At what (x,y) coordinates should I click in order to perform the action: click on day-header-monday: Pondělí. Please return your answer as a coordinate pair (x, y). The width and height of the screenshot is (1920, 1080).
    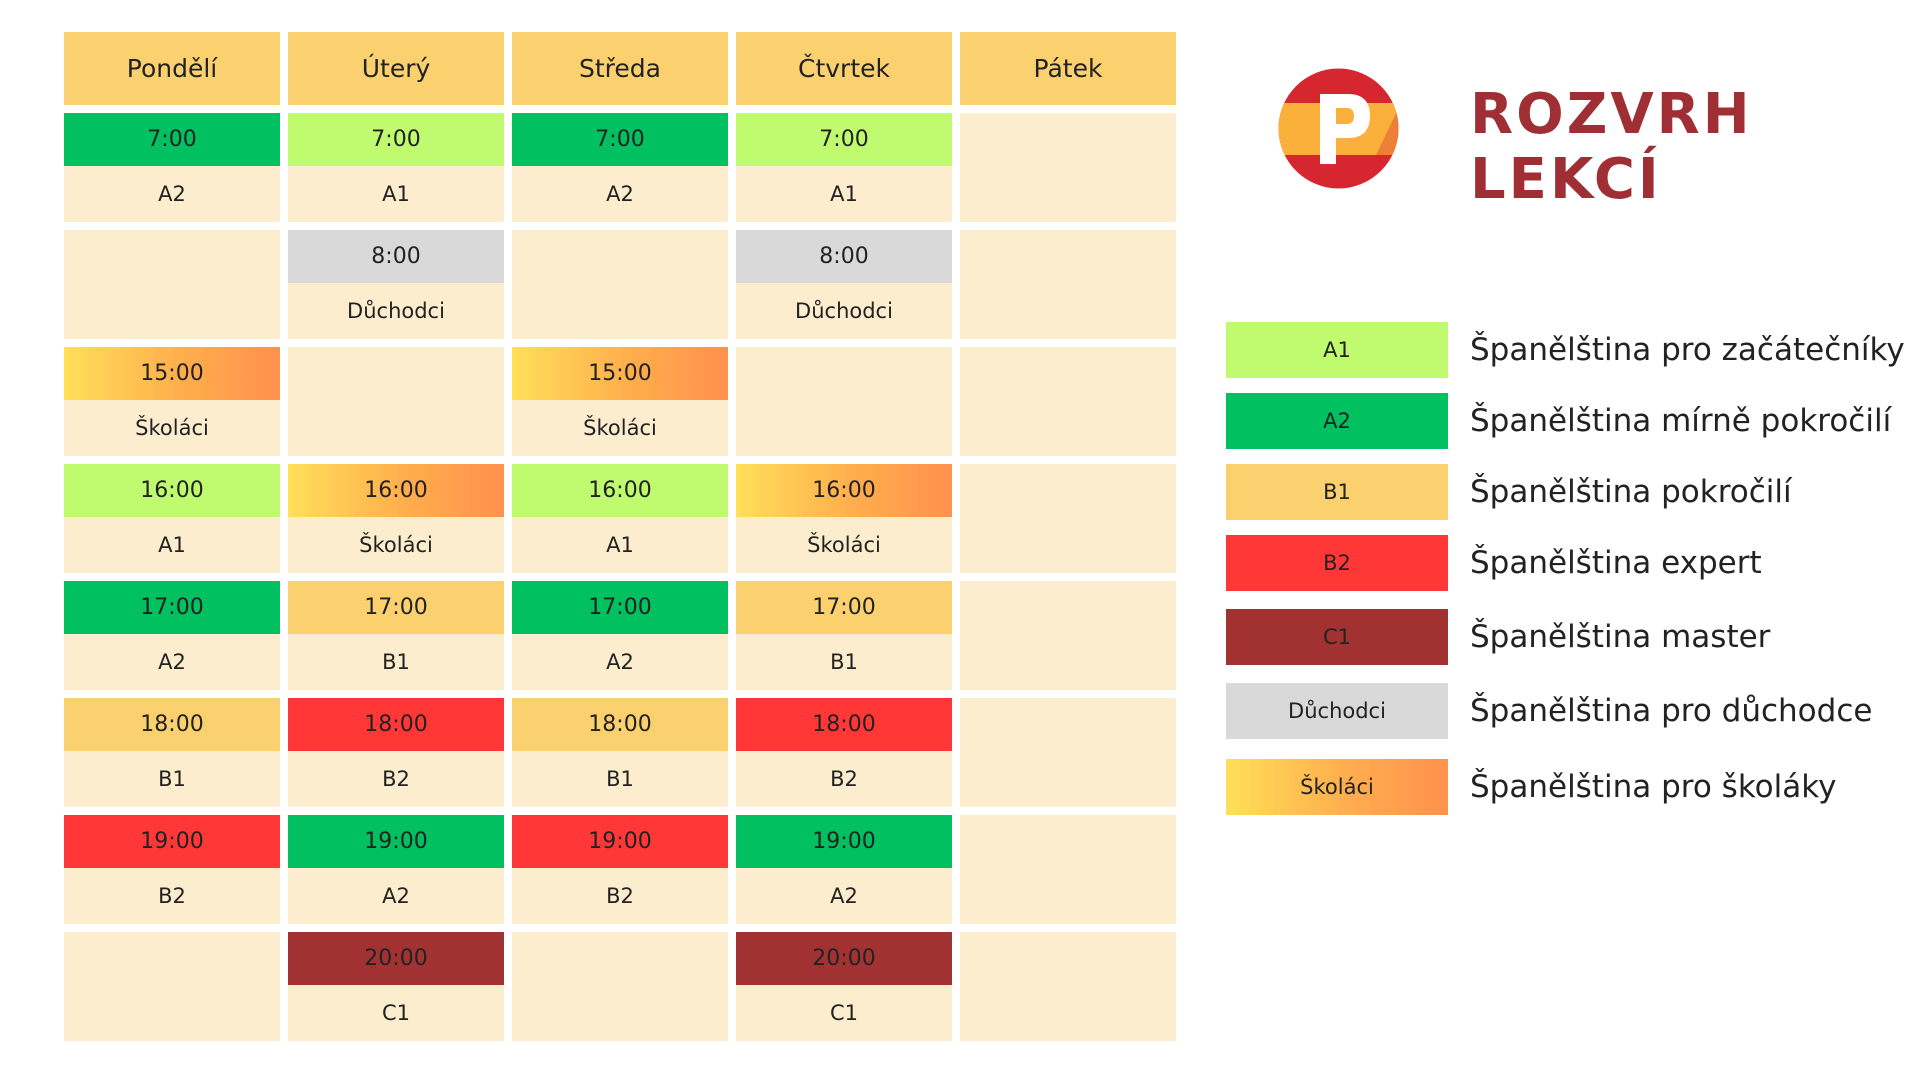
    Looking at the image, I should click on (172, 68).